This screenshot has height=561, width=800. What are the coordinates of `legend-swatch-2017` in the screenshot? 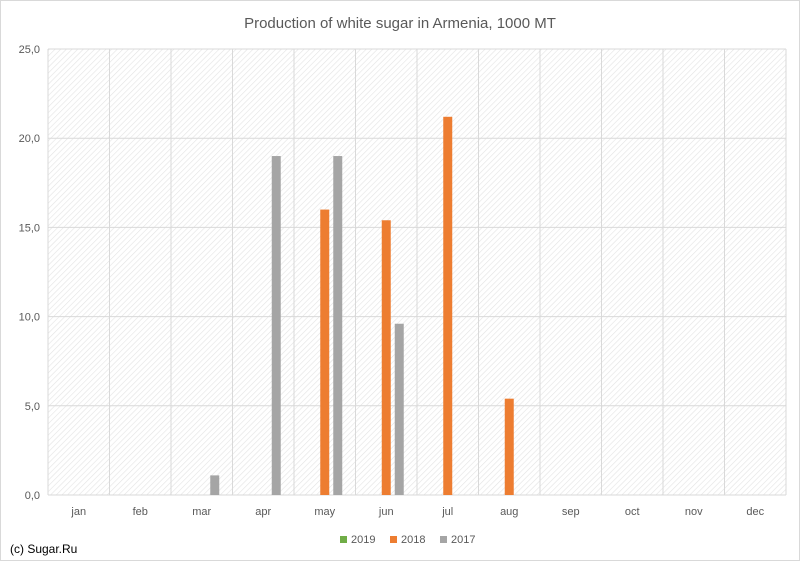 It's located at (443, 539).